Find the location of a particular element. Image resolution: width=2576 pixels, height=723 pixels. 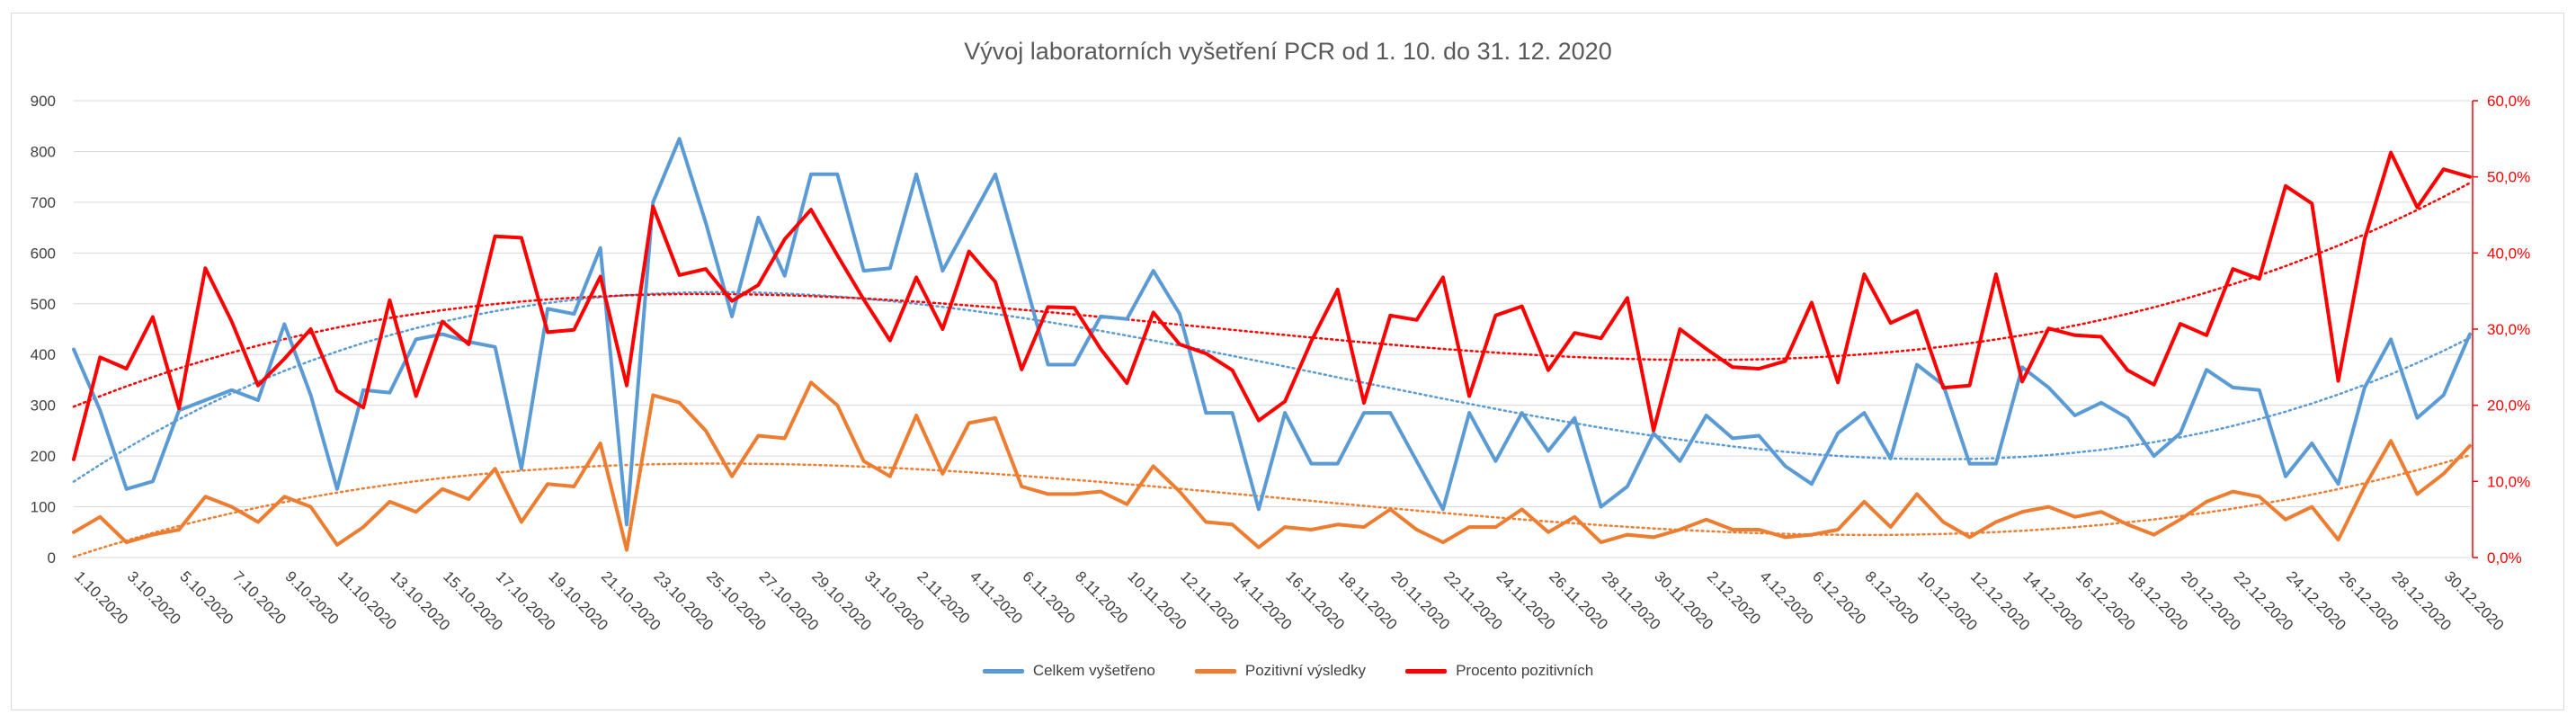

left-tick-label: 500 is located at coordinates (43, 304).